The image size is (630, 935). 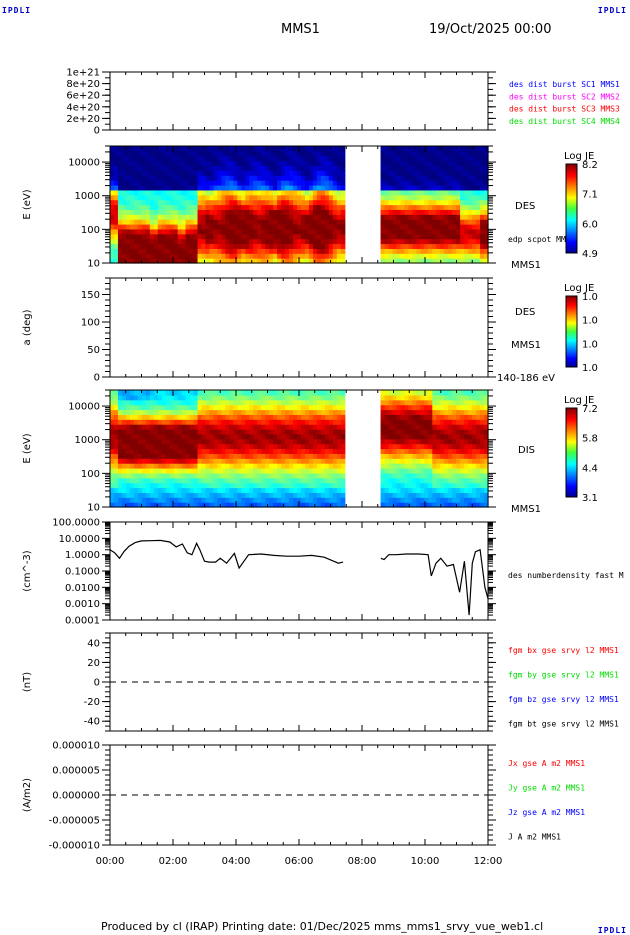 I want to click on legend-entry: Jx gse A m2 MMS1, so click(x=546, y=763).